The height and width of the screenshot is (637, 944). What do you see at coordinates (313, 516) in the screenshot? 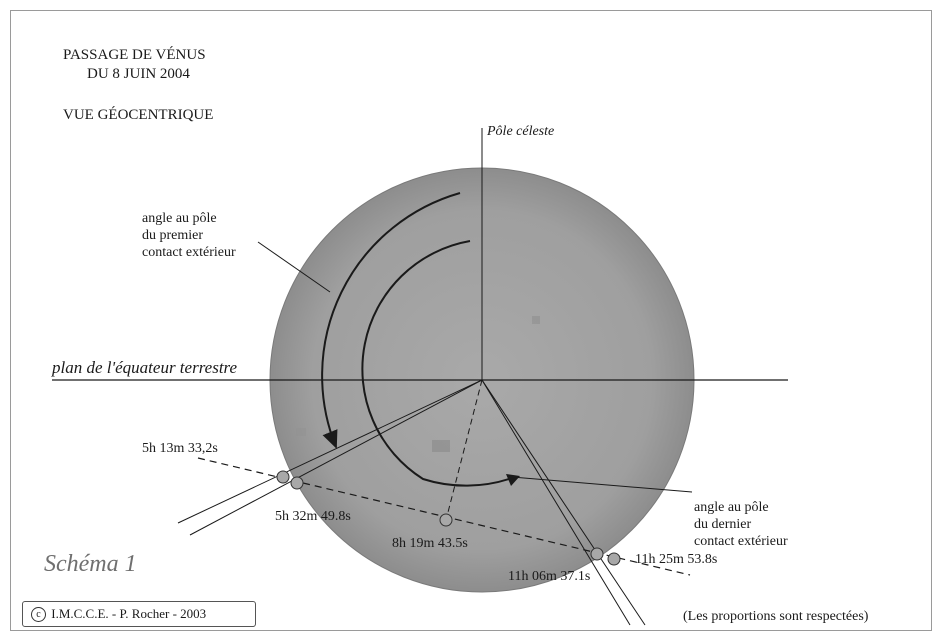
I see `time-label-2: 5h 32m 49.8s` at bounding box center [313, 516].